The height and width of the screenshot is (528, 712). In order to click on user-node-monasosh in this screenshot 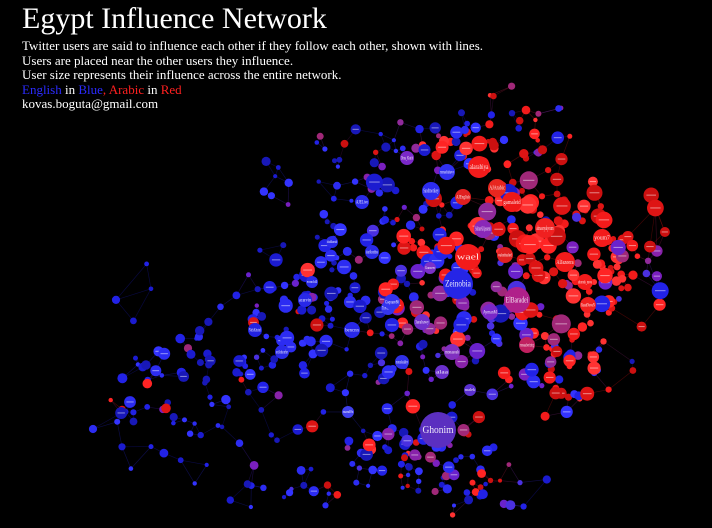, I will do `click(452, 352)`.